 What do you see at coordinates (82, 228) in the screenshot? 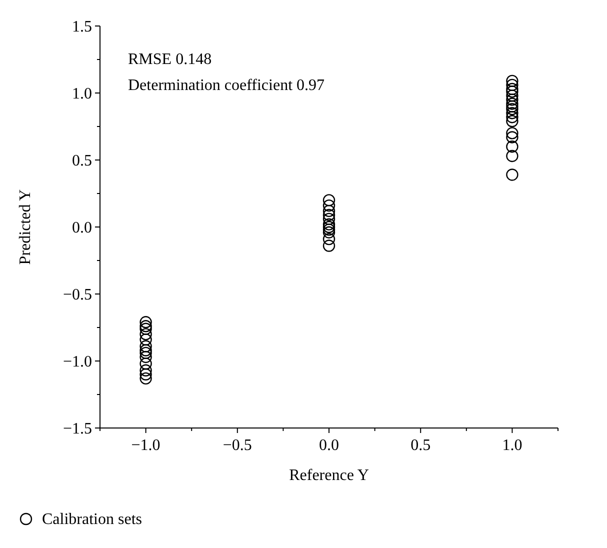
I see `y-tick-label: 0.0` at bounding box center [82, 228].